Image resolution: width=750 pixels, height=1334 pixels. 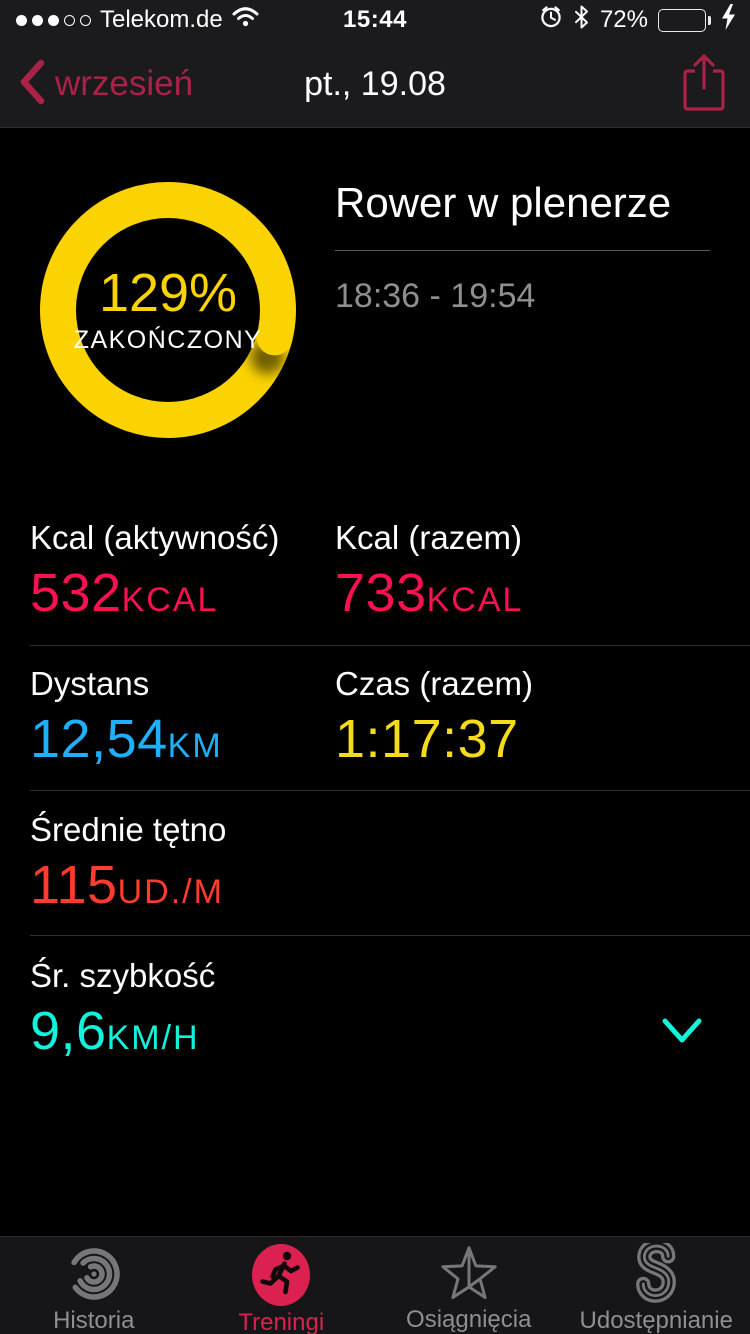 What do you see at coordinates (126, 717) in the screenshot?
I see `stat-distance: Dystans 12,54KM` at bounding box center [126, 717].